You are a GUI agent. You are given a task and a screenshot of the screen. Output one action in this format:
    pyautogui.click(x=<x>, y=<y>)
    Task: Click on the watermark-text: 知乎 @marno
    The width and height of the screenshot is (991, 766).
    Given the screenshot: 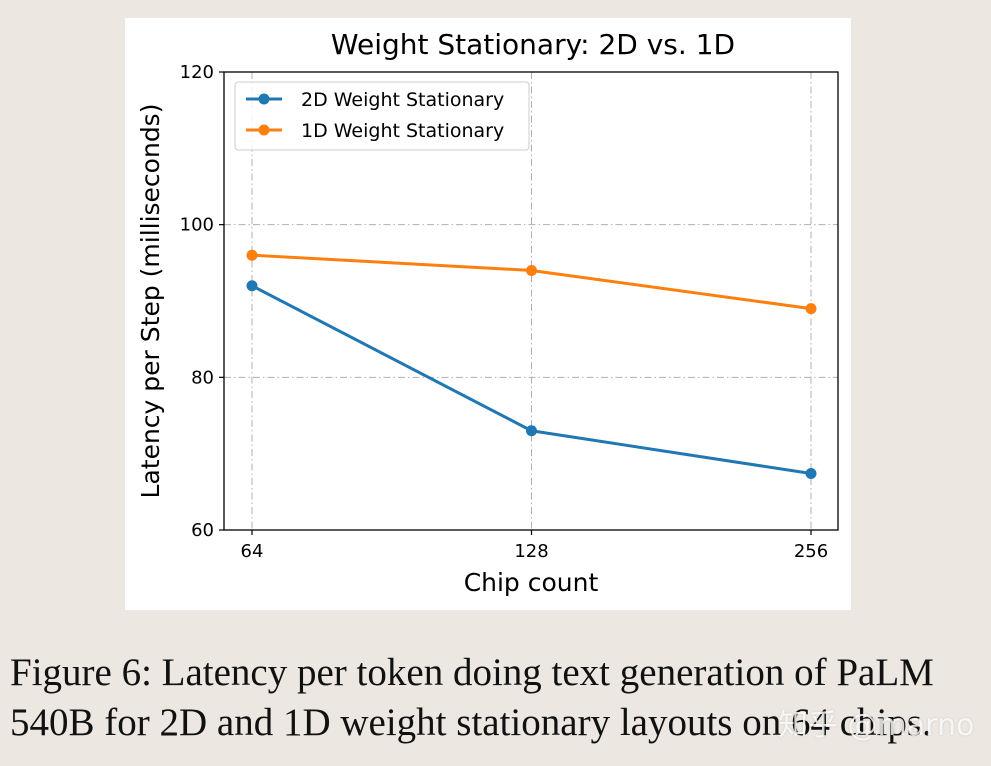 What is the action you would take?
    pyautogui.click(x=876, y=725)
    